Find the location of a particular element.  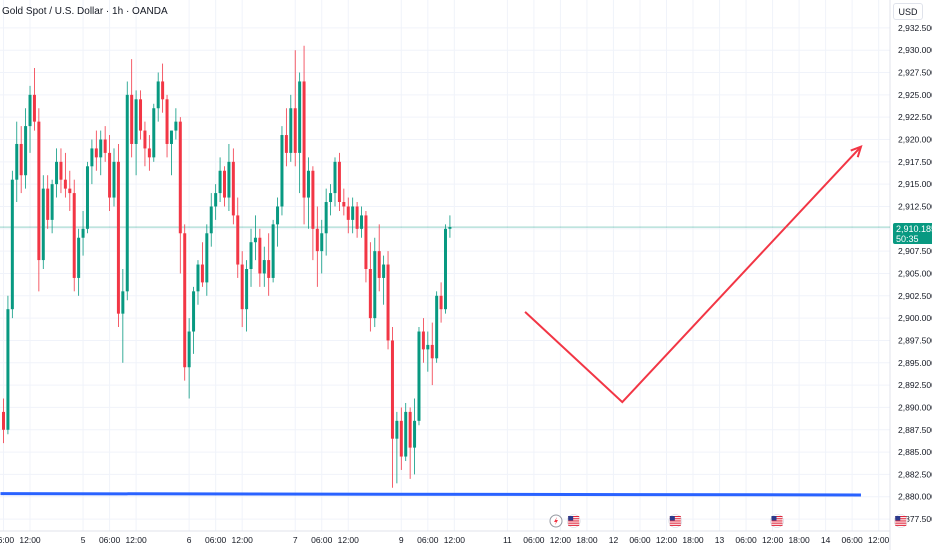

time-tick-label: 11 is located at coordinates (507, 540).